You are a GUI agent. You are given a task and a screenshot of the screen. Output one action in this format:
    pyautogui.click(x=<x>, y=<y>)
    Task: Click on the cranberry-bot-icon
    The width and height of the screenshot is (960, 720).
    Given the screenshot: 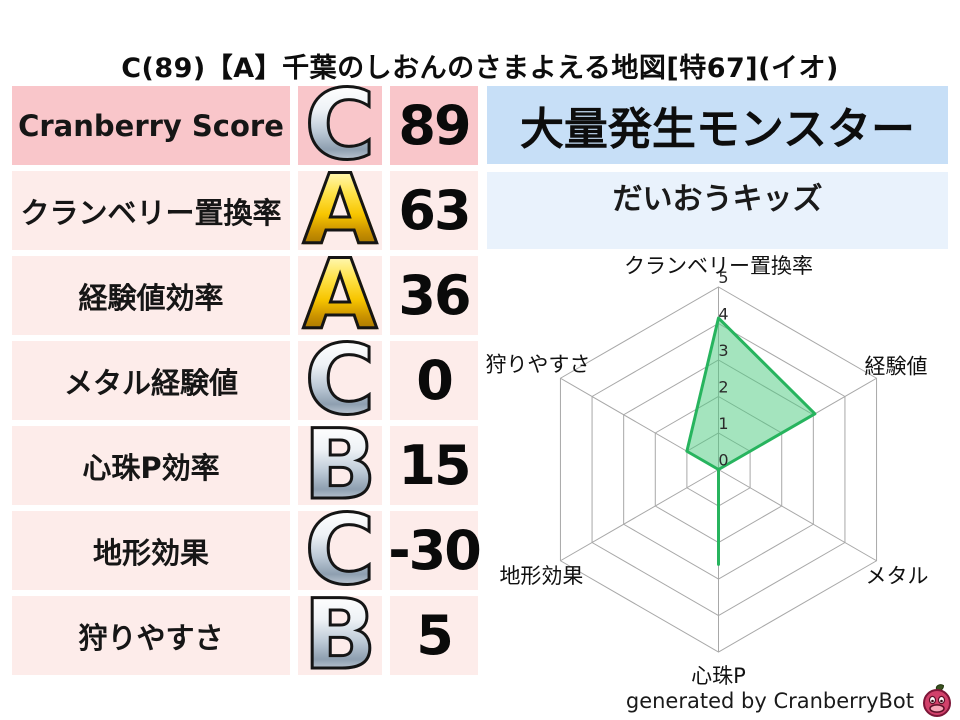 What is the action you would take?
    pyautogui.click(x=937, y=700)
    